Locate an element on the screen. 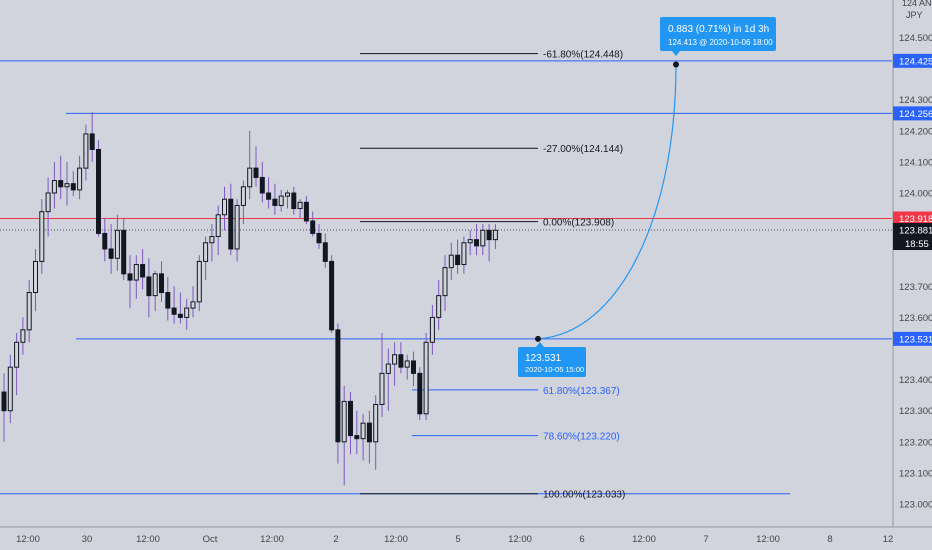 Image resolution: width=932 pixels, height=550 pixels. price-axis-background is located at coordinates (912, 275).